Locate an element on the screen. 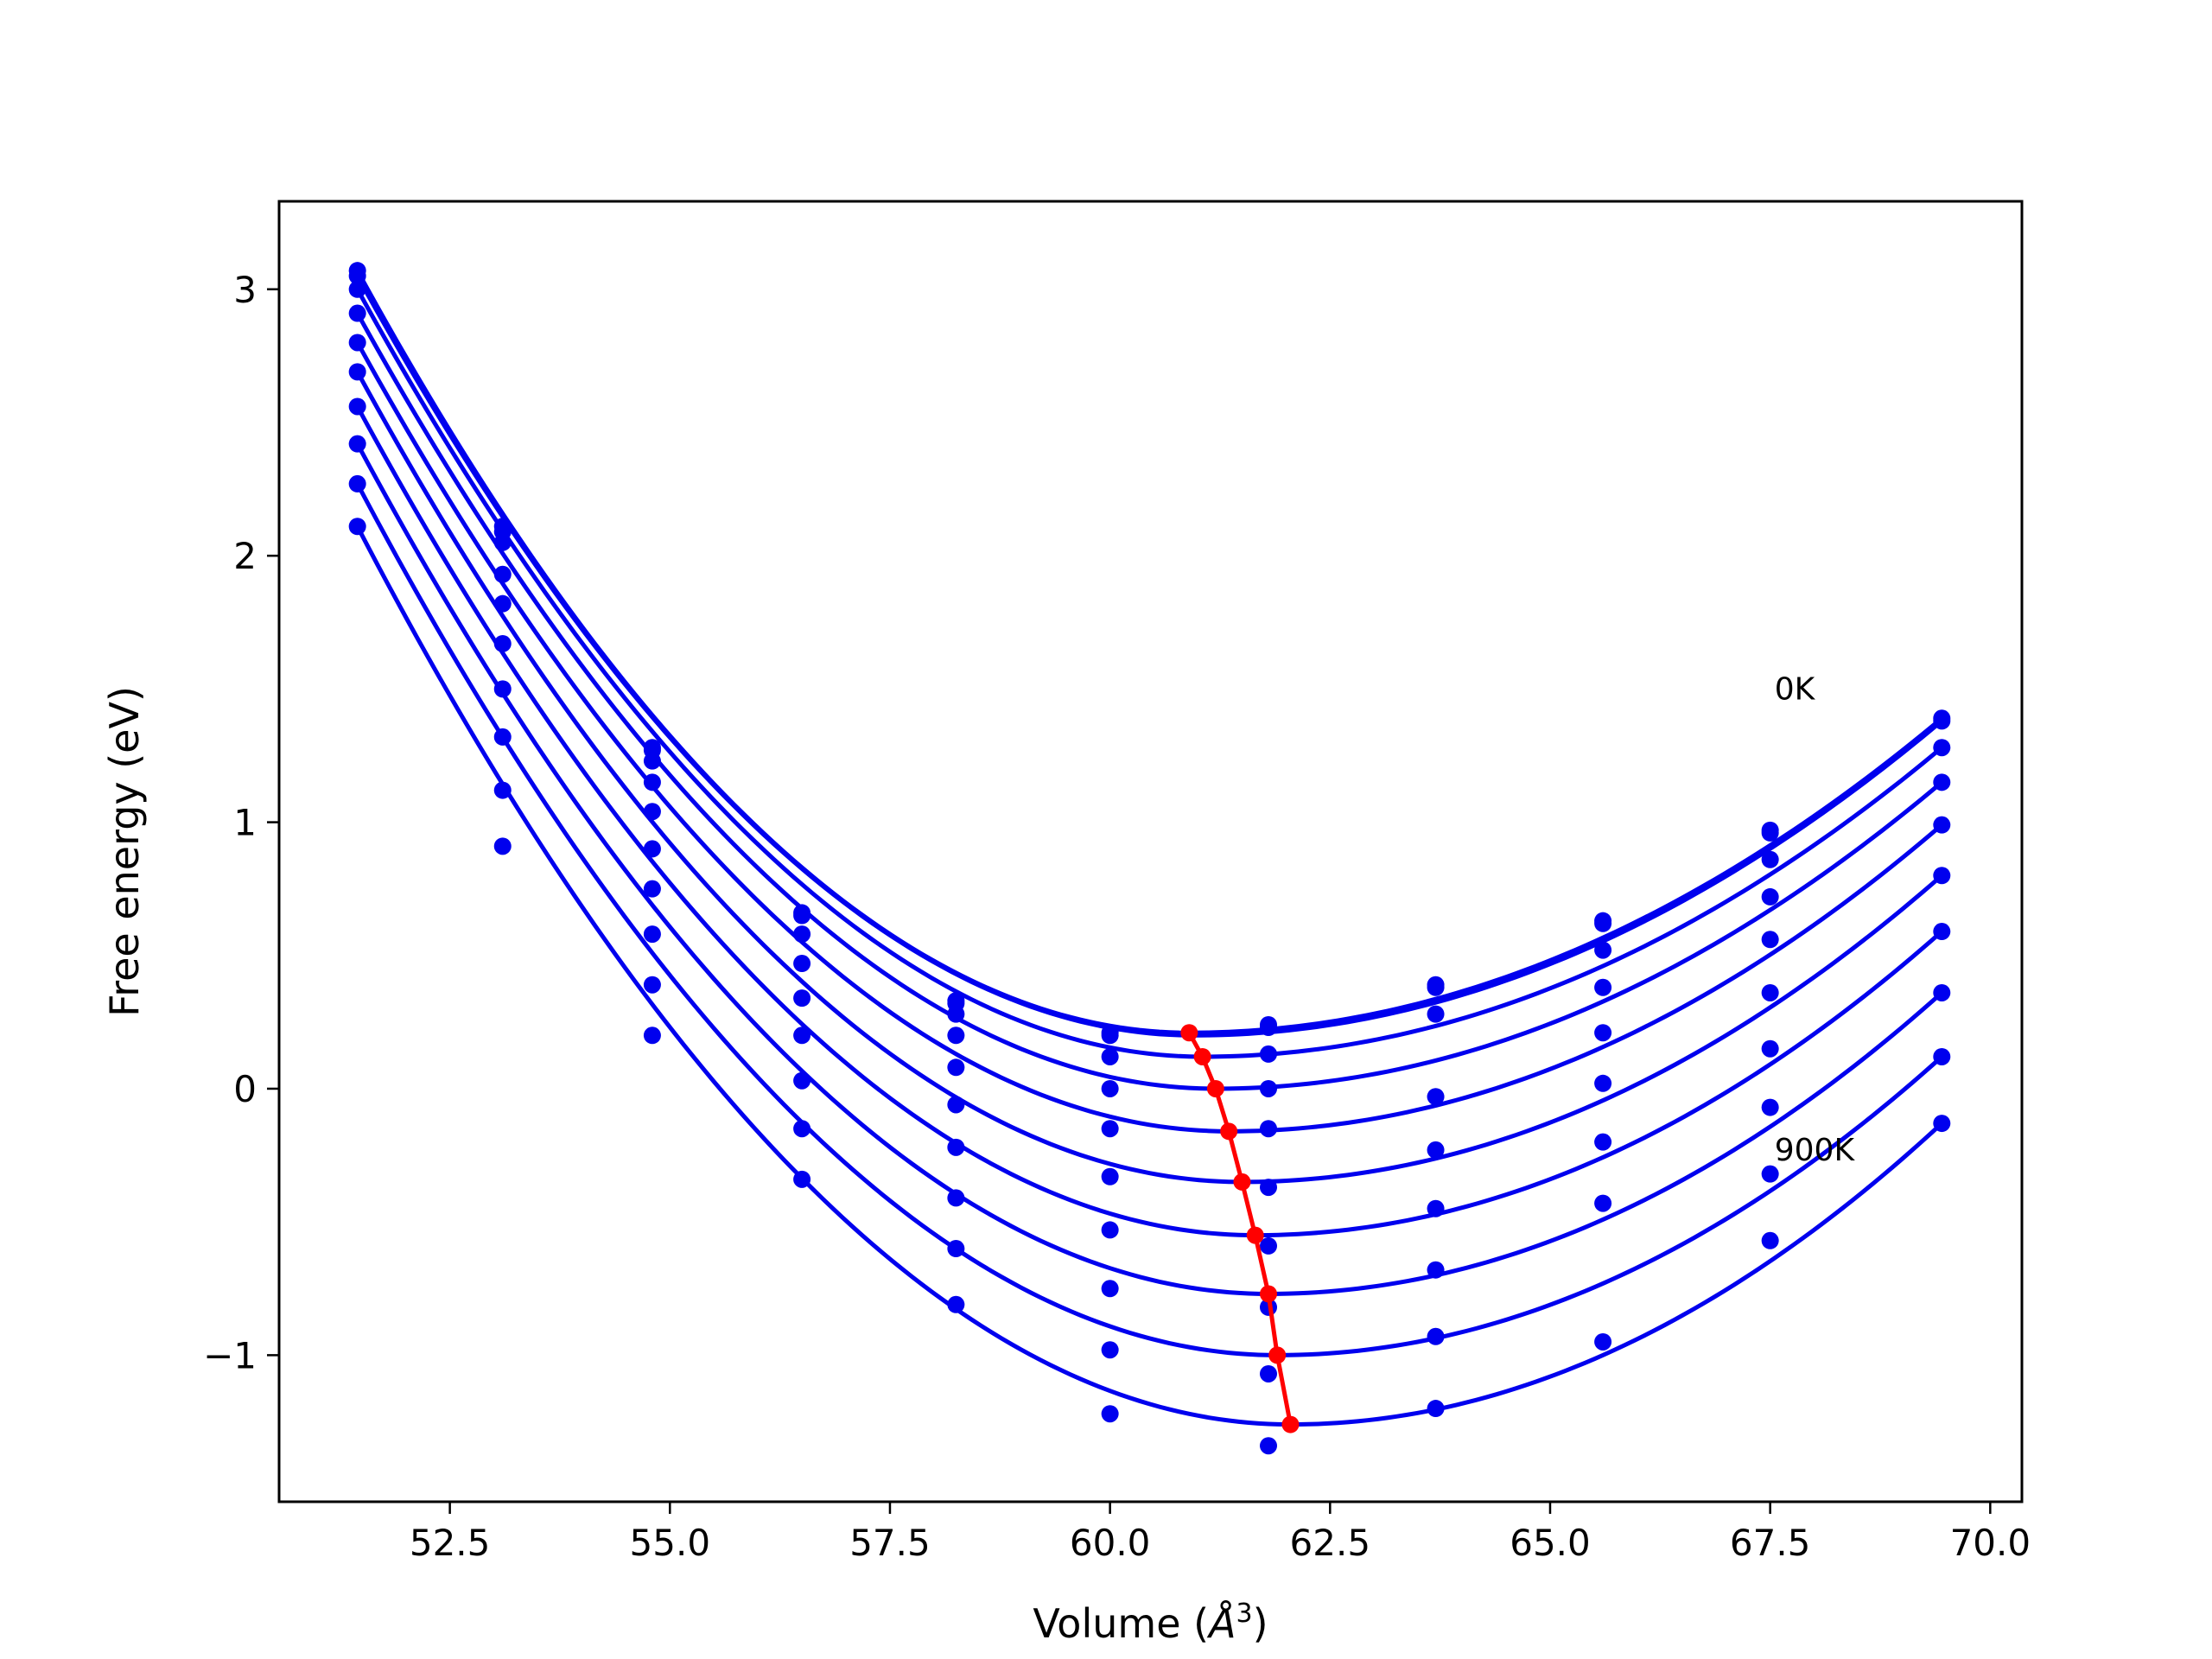 The width and height of the screenshot is (2212, 1659). x-axis: 52.5 55.0 57.5 60.0 62.5 65.0 67.5 70.0 is located at coordinates (1220, 1533).